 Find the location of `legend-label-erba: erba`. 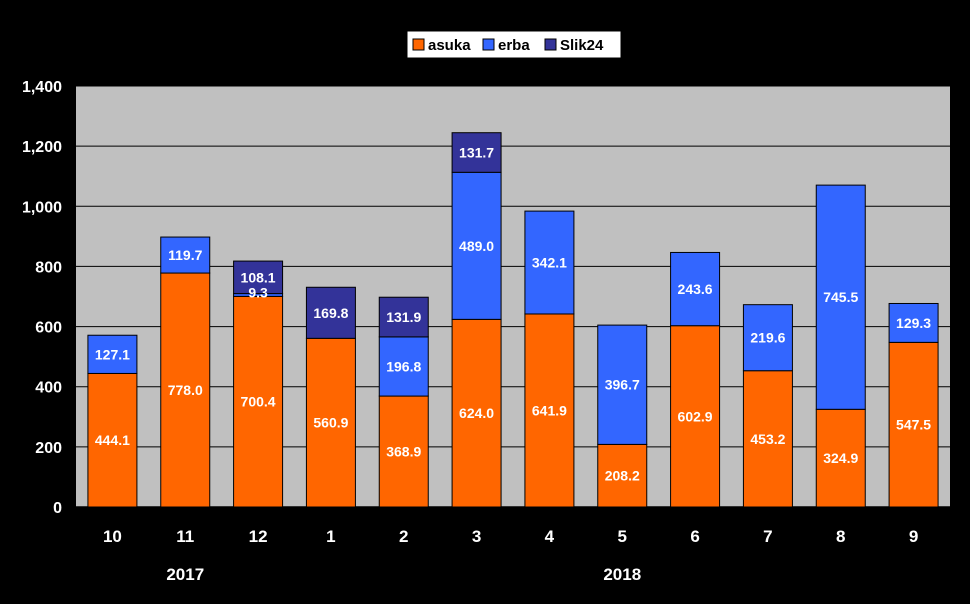

legend-label-erba: erba is located at coordinates (514, 45).